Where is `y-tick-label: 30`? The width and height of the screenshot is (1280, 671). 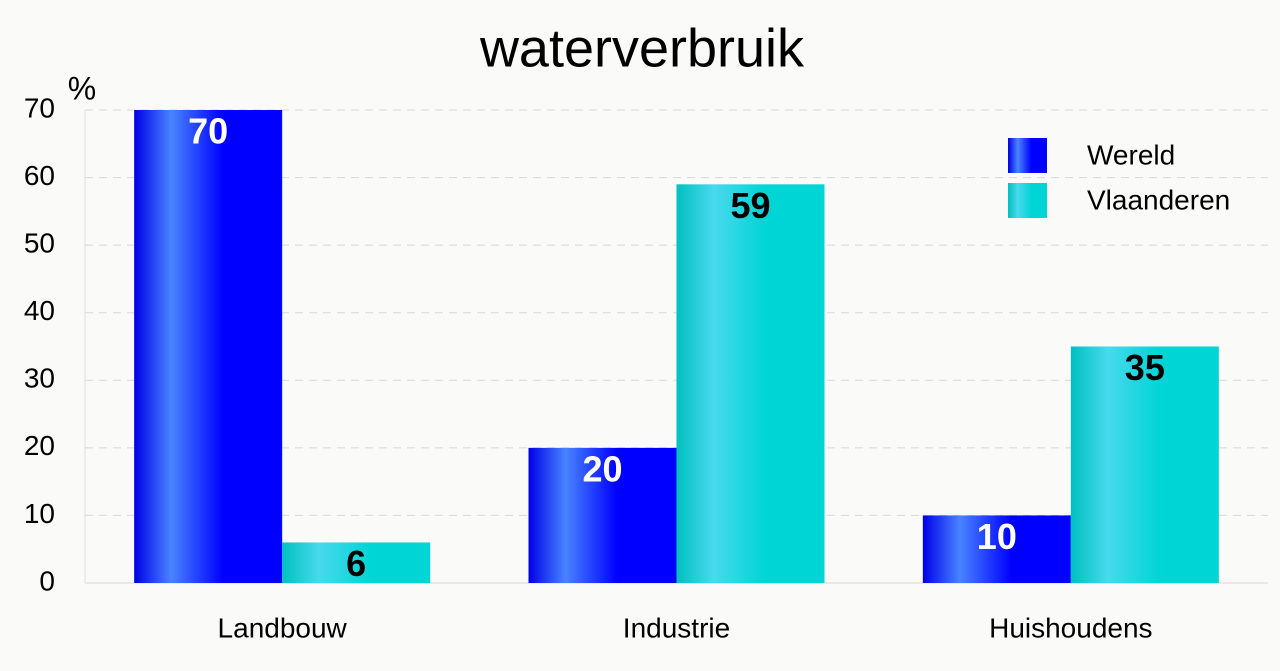
y-tick-label: 30 is located at coordinates (39, 378).